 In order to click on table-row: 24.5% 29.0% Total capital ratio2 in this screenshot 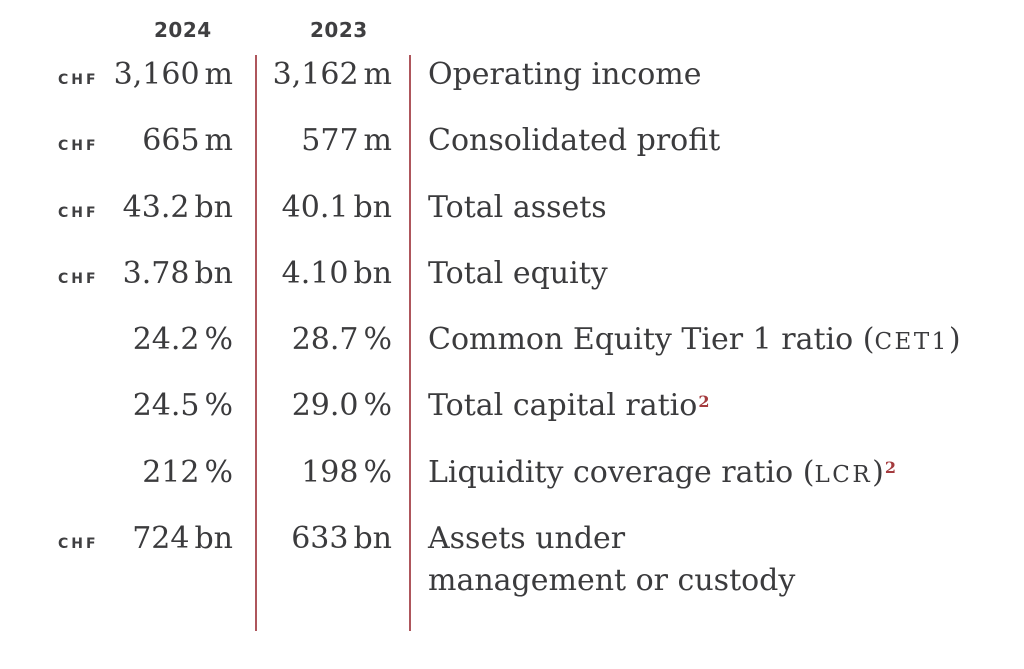, I will do `click(512, 406)`.